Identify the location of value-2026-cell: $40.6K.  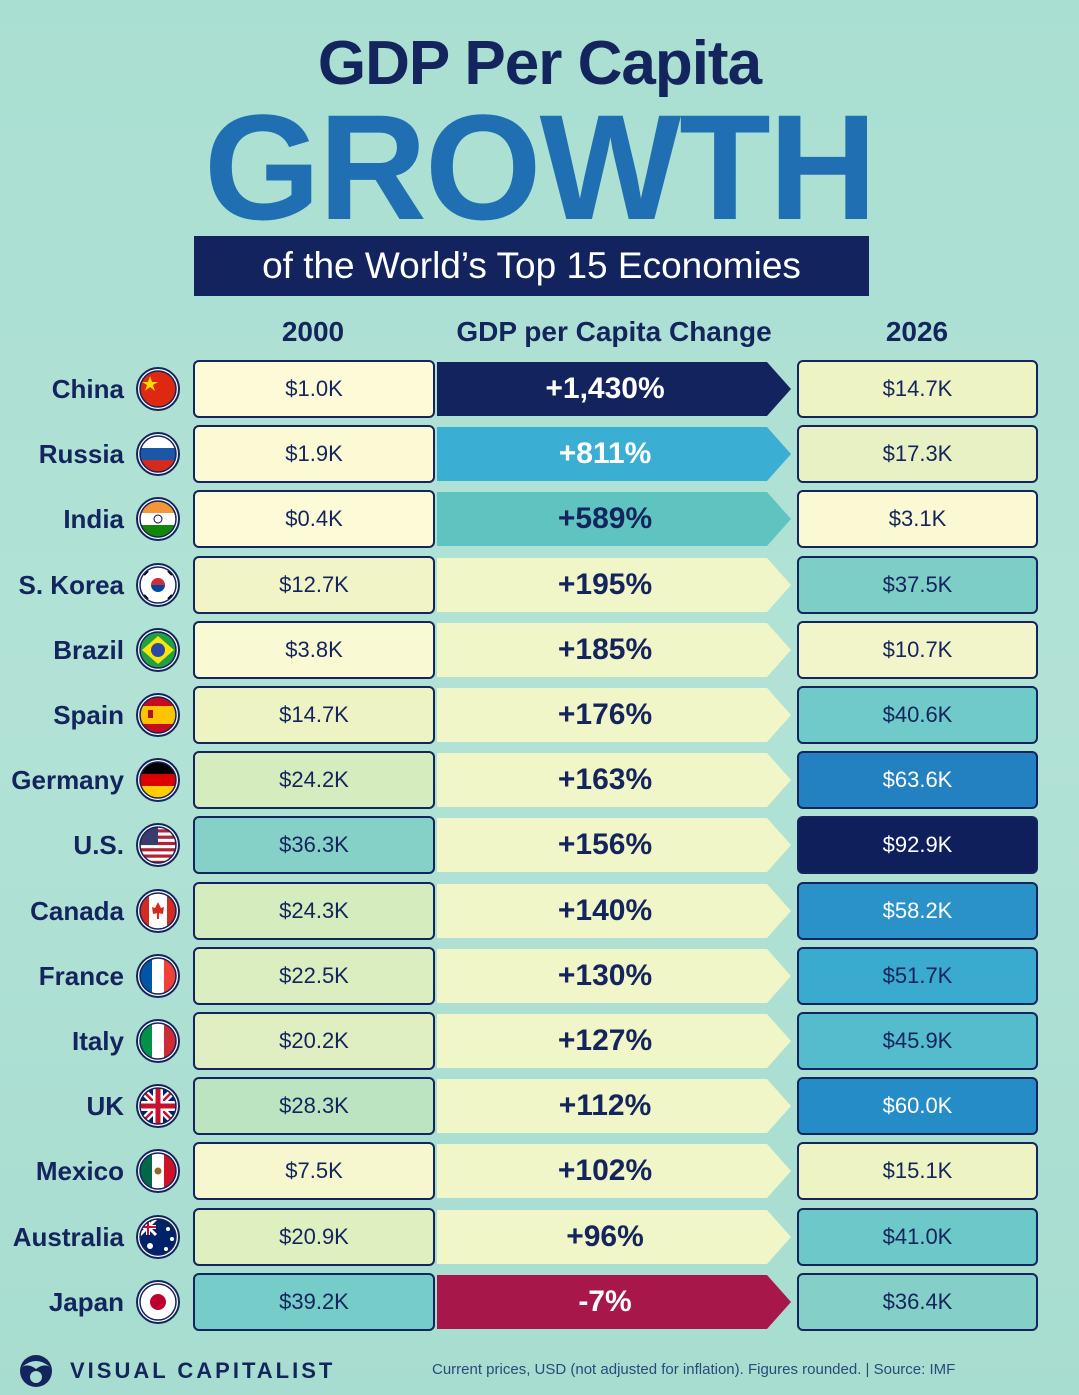
(917, 715).